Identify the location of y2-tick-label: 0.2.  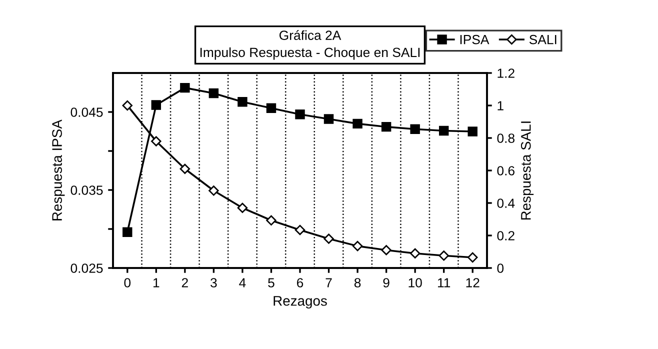
(505, 235).